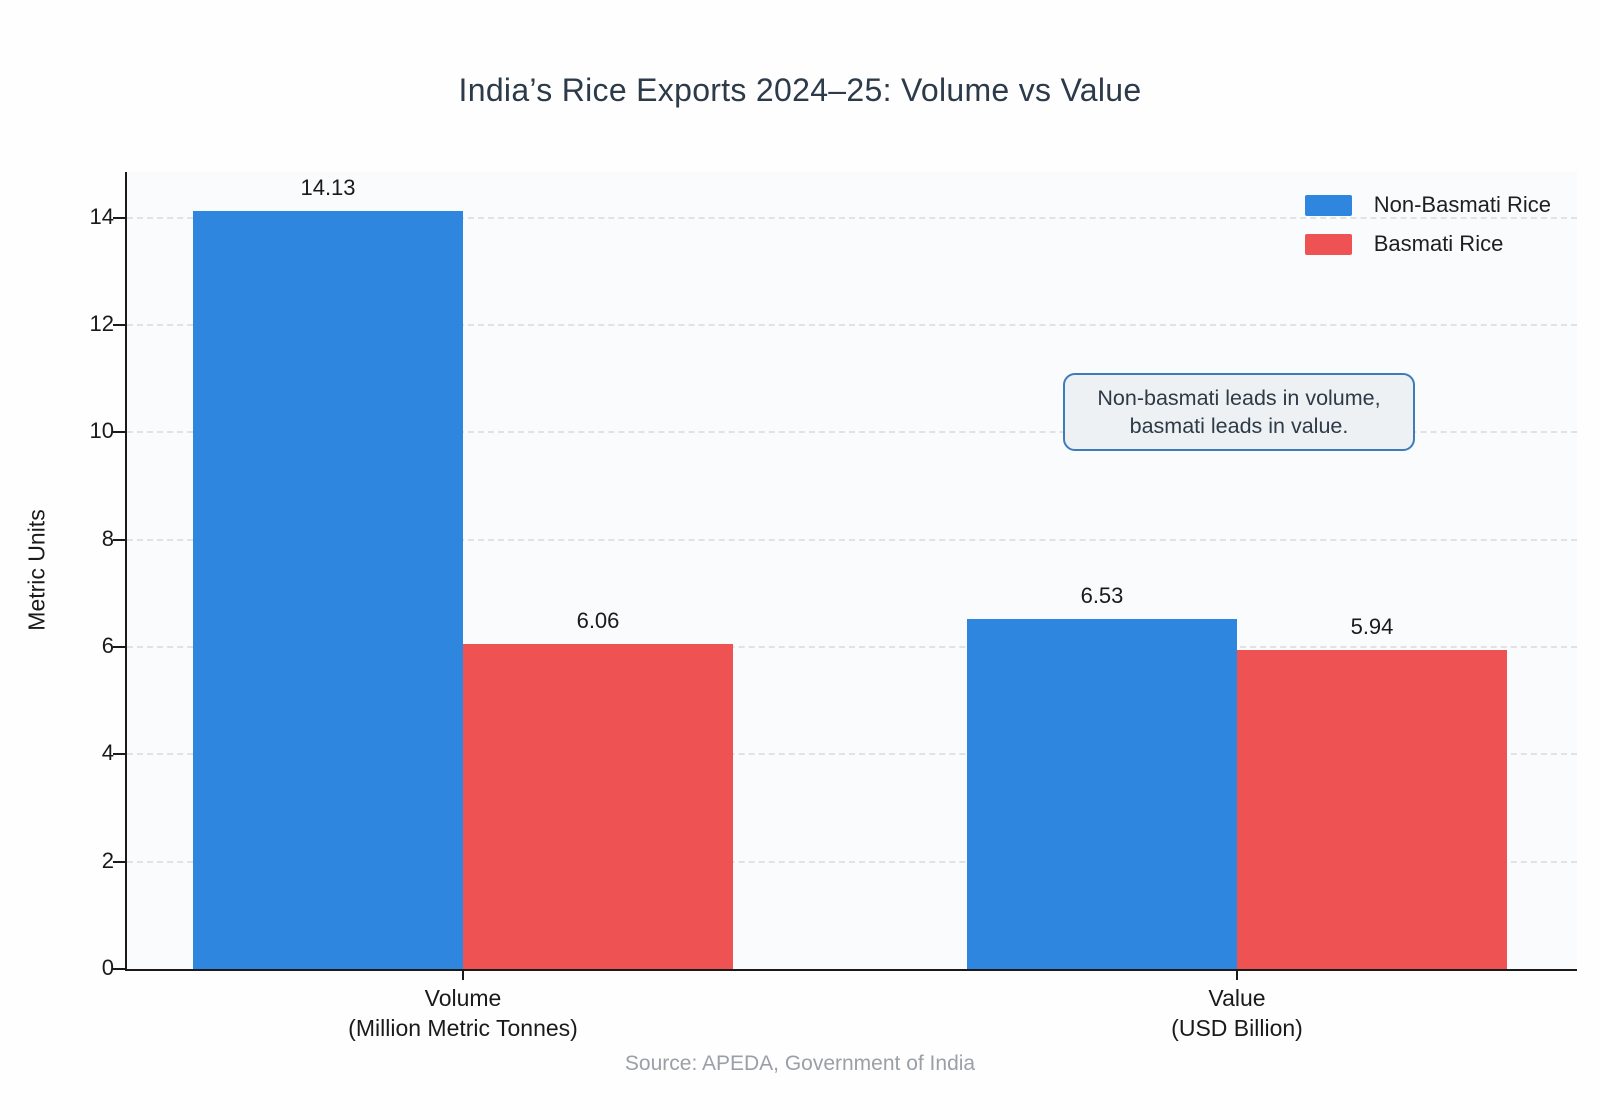 The image size is (1600, 1120). I want to click on bar-basmati-rice-volume, so click(598, 806).